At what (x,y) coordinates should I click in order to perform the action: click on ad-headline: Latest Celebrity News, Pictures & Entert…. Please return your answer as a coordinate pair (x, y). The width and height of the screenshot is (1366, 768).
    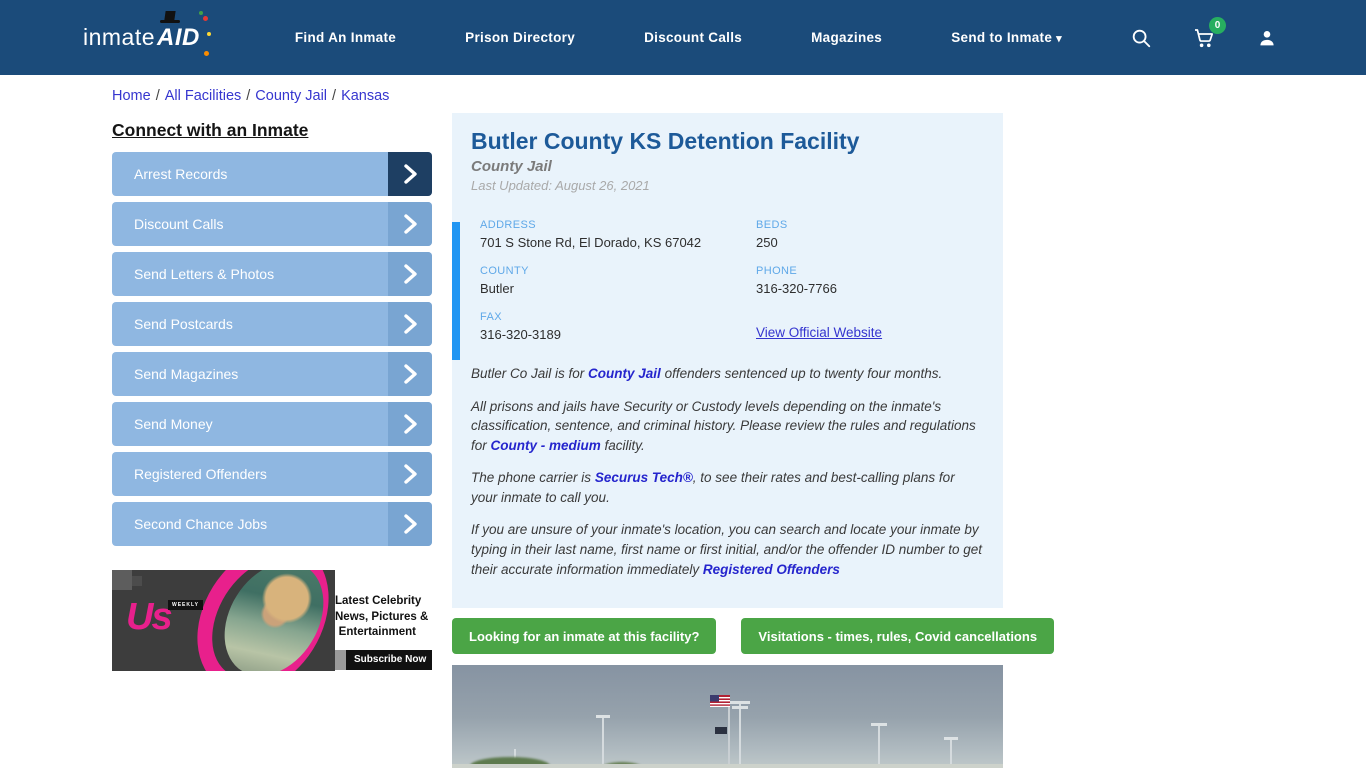
    Looking at the image, I should click on (381, 617).